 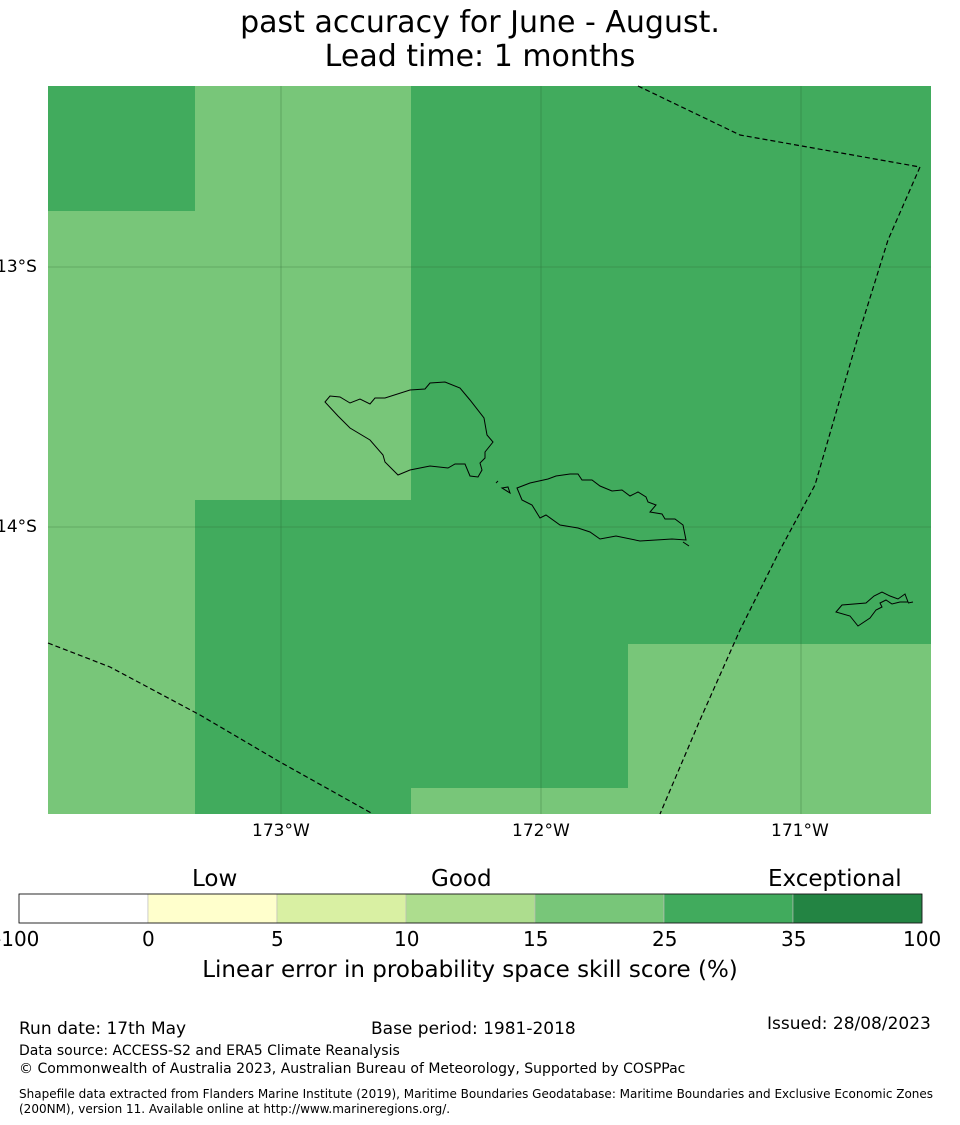 What do you see at coordinates (215, 879) in the screenshot?
I see `colorbar-category-low: Low` at bounding box center [215, 879].